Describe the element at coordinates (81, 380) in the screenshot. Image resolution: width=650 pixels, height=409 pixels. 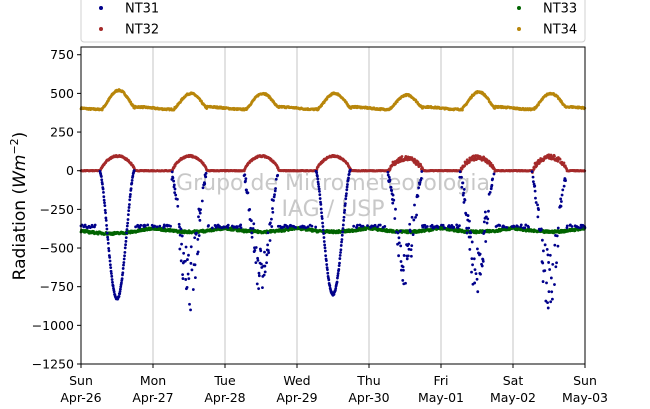
I see `x-tick-day: Sun` at that location.